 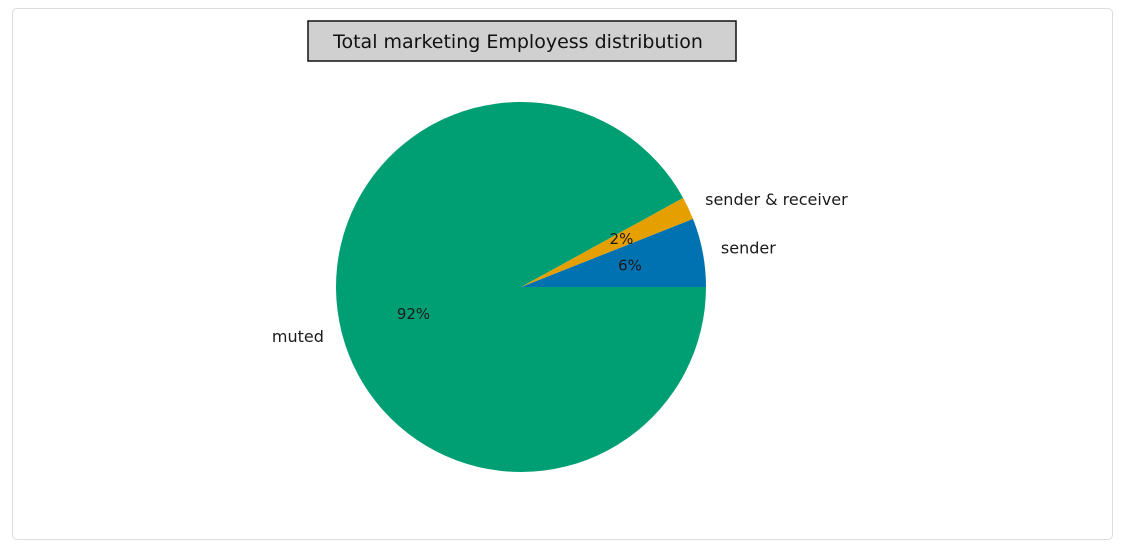 I want to click on pie-slice-sender-receiver, so click(x=607, y=242).